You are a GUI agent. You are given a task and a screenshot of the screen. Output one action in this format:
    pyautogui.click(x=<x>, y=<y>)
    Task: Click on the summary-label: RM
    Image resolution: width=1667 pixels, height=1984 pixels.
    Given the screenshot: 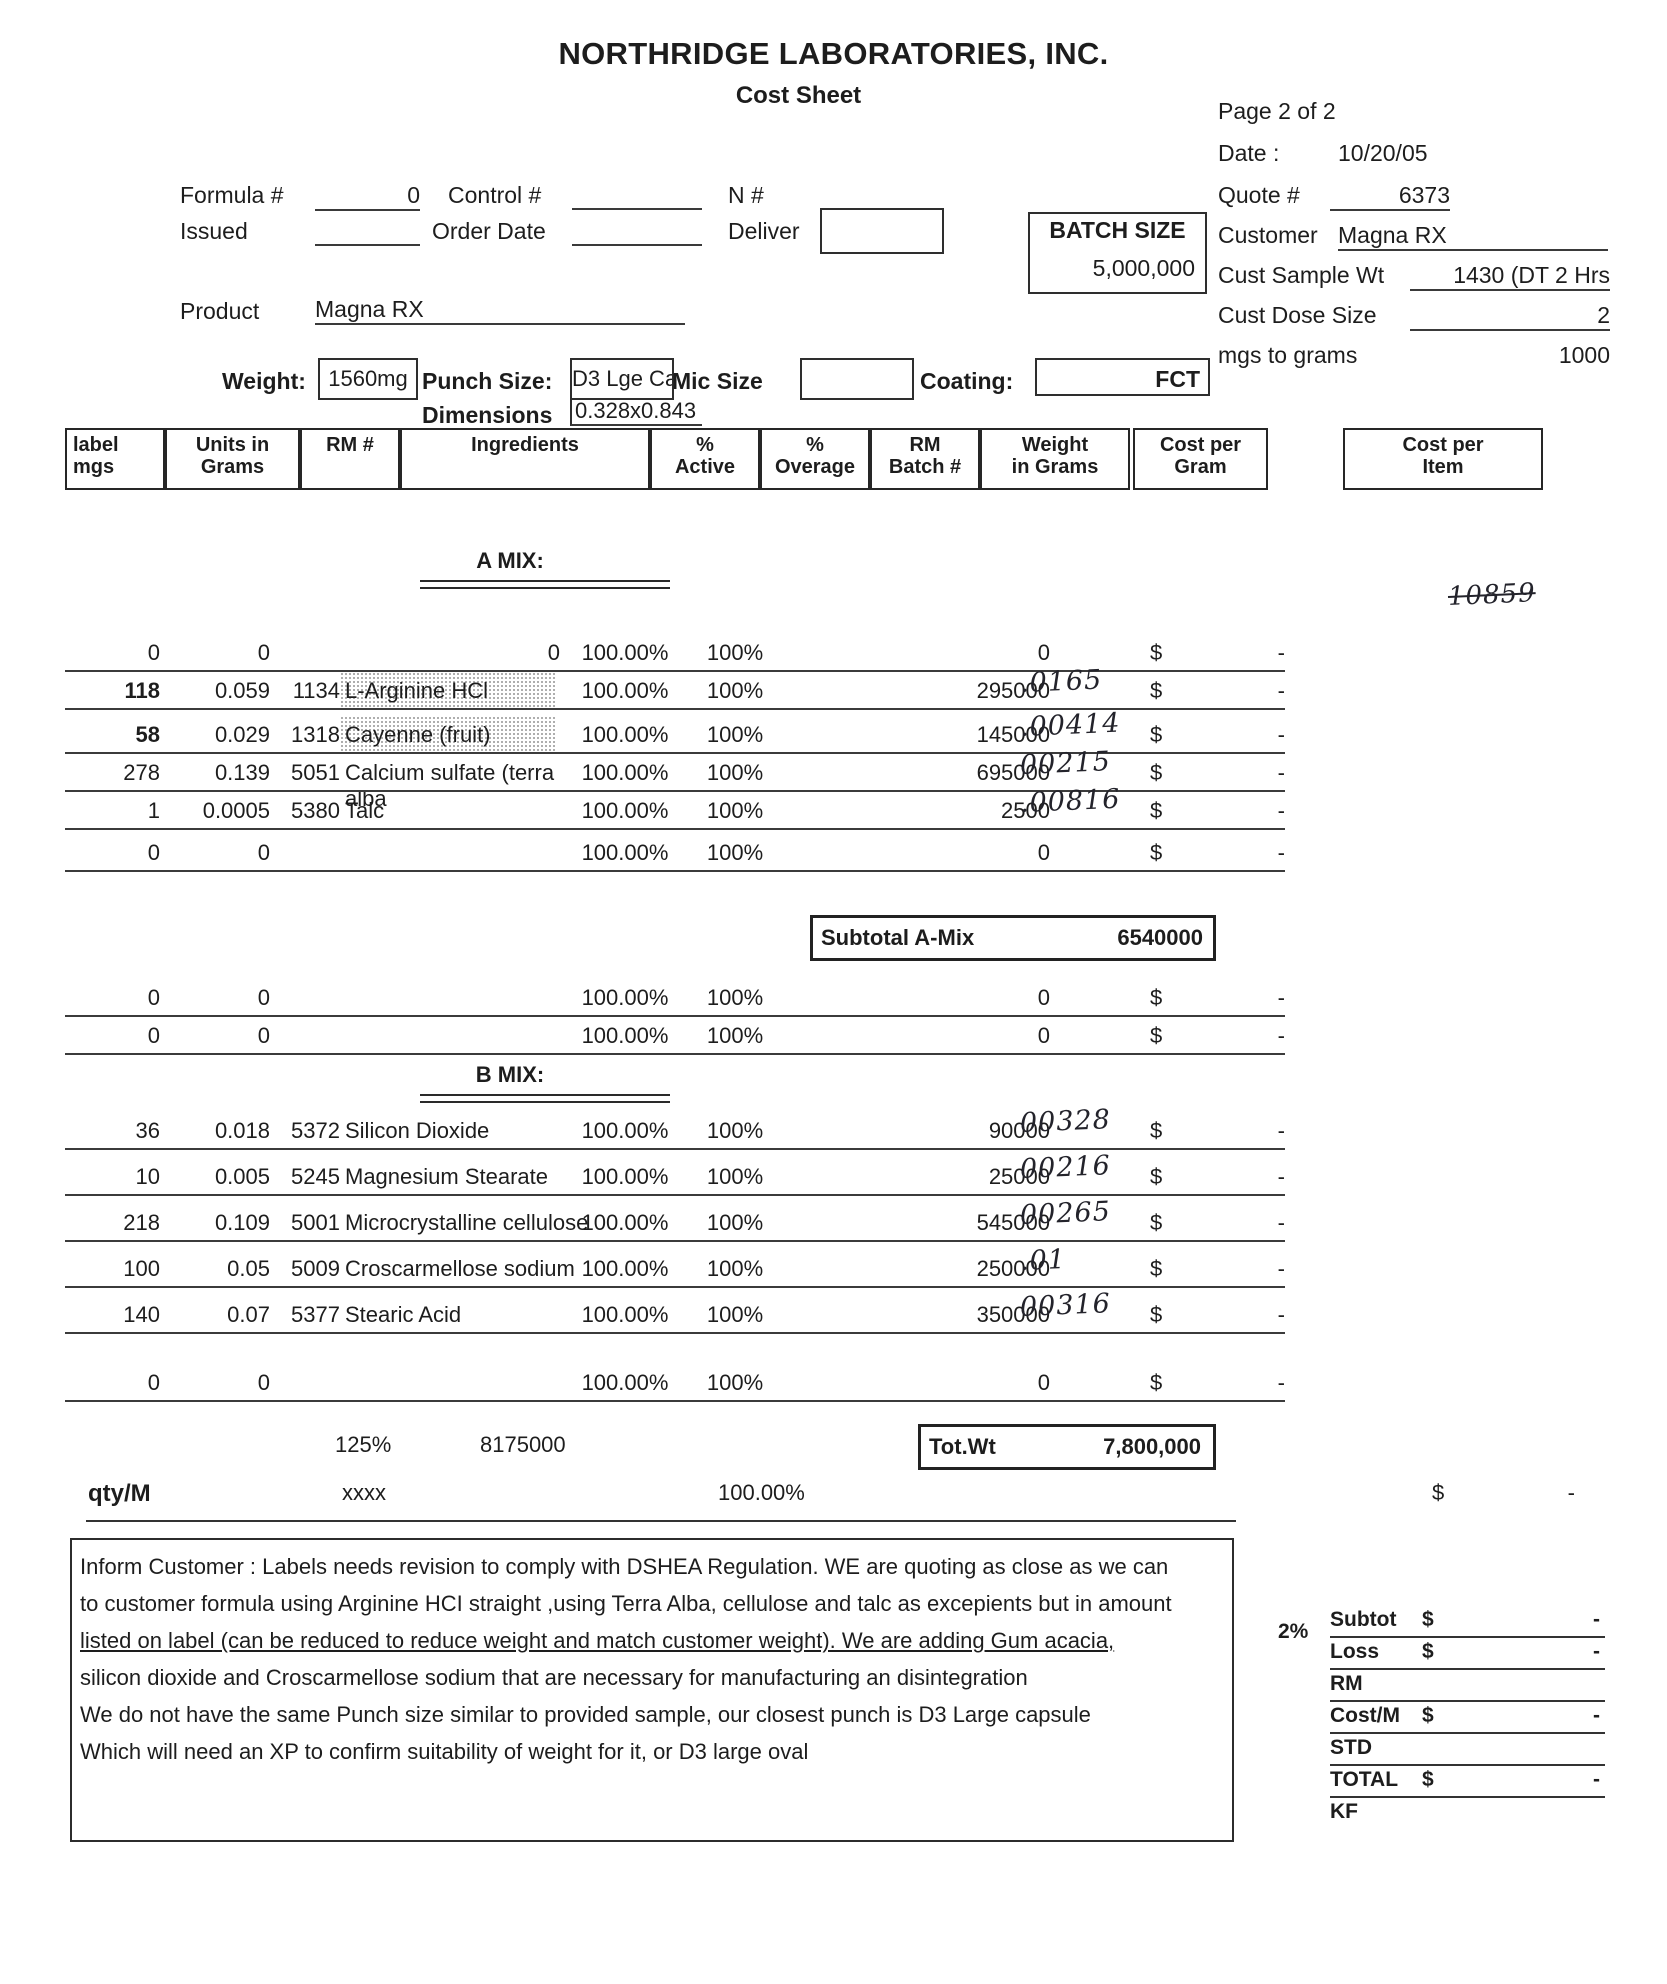 What is the action you would take?
    pyautogui.click(x=1346, y=1683)
    